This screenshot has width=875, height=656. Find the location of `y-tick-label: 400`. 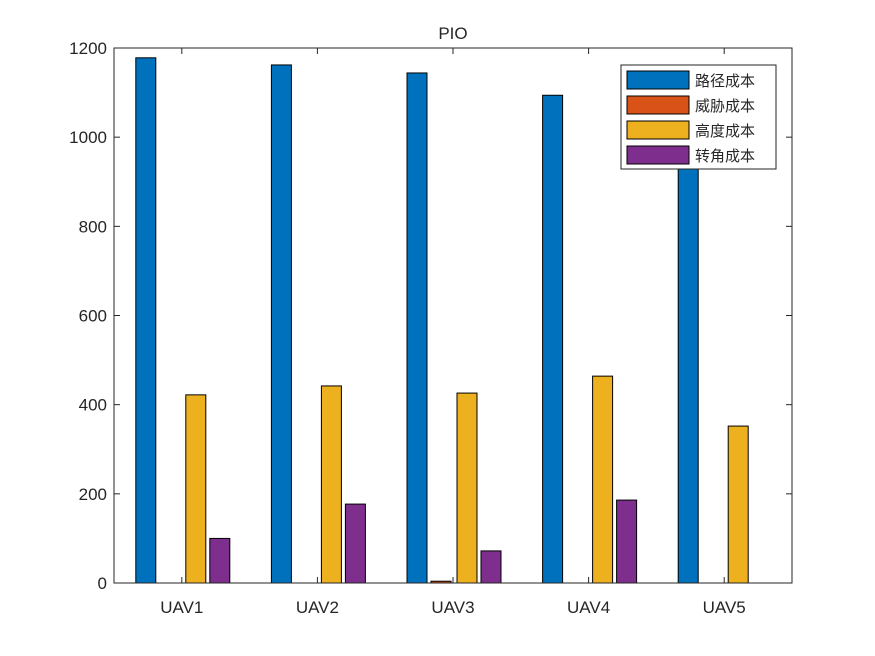

y-tick-label: 400 is located at coordinates (93, 405).